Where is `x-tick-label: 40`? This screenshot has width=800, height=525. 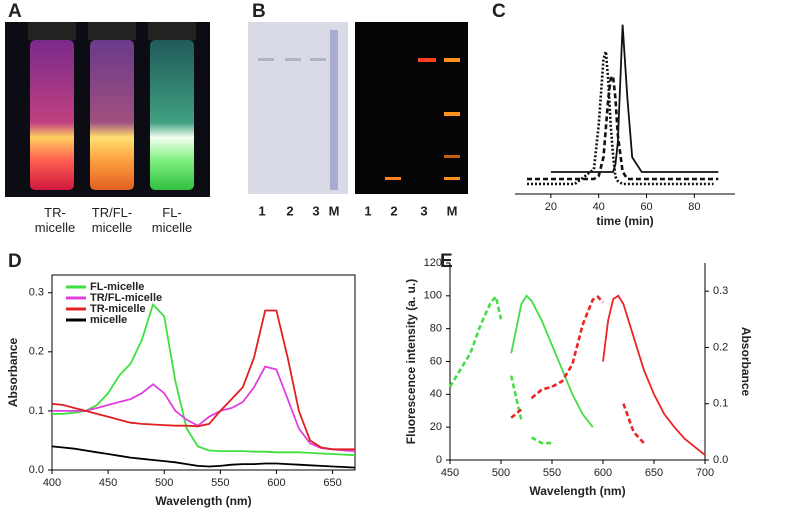
x-tick-label: 40 is located at coordinates (599, 207).